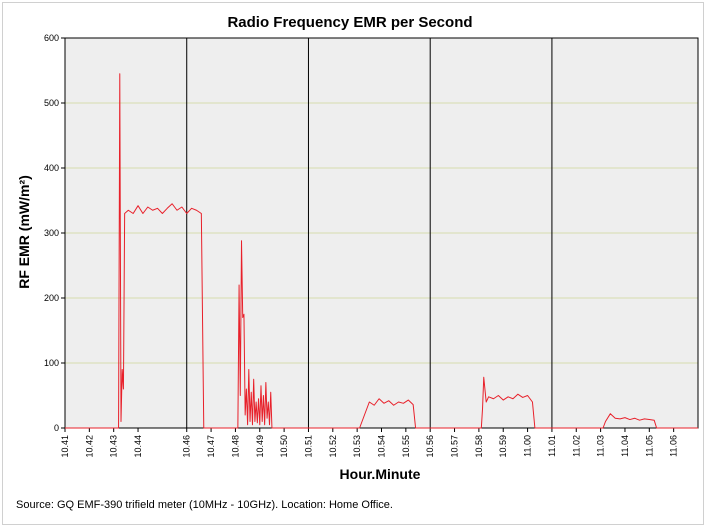 Image resolution: width=708 pixels, height=529 pixels. I want to click on y-tick-label: 600, so click(51, 38).